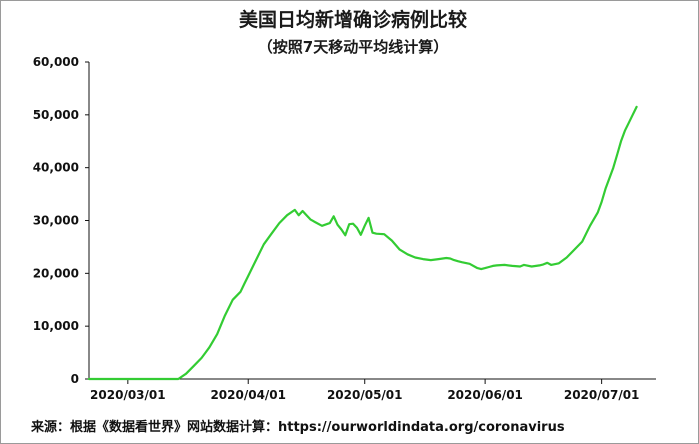 This screenshot has height=444, width=699. What do you see at coordinates (602, 395) in the screenshot?
I see `x-tick-label: 2020/07/01` at bounding box center [602, 395].